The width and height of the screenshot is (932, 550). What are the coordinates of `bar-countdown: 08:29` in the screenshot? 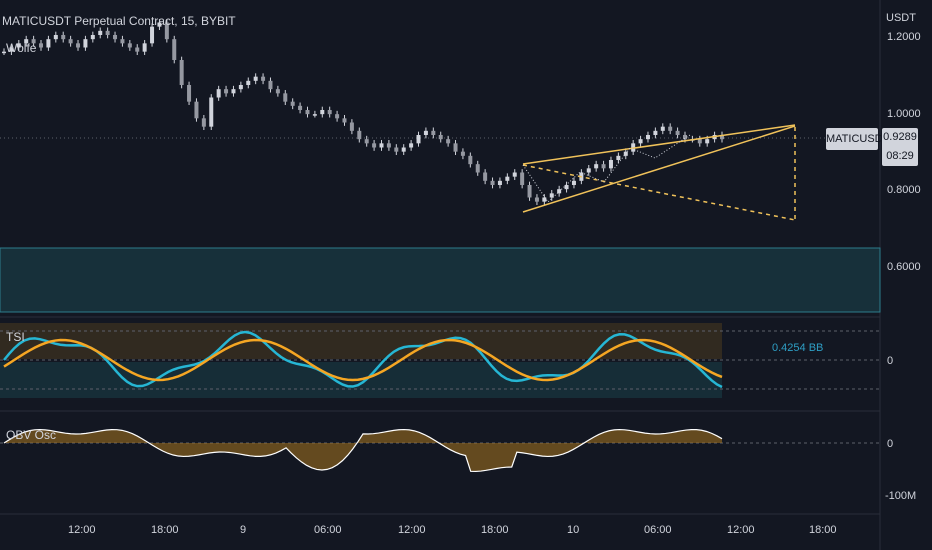 It's located at (900, 156).